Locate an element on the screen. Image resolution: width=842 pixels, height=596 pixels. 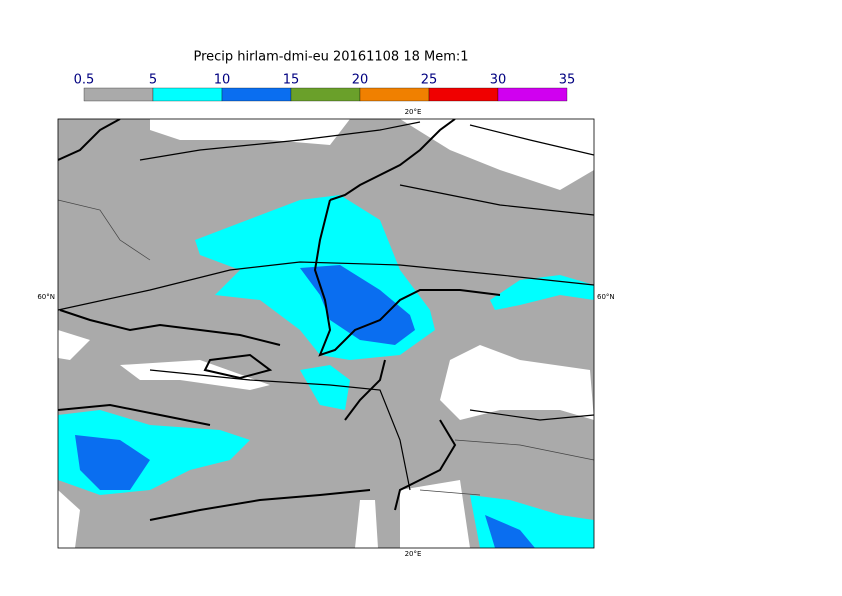
colorbar-label: 10 is located at coordinates (222, 80).